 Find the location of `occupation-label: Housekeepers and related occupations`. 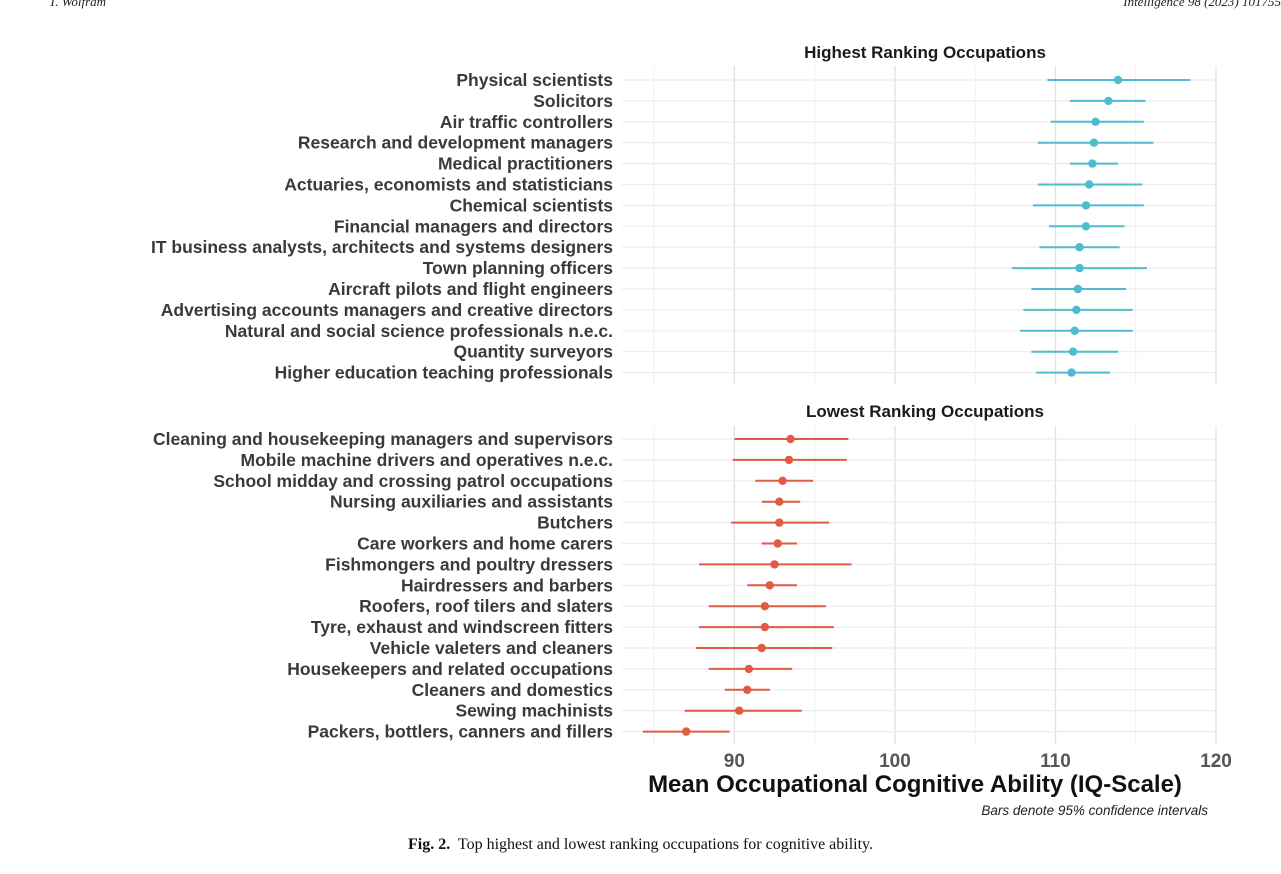

occupation-label: Housekeepers and related occupations is located at coordinates (450, 669).